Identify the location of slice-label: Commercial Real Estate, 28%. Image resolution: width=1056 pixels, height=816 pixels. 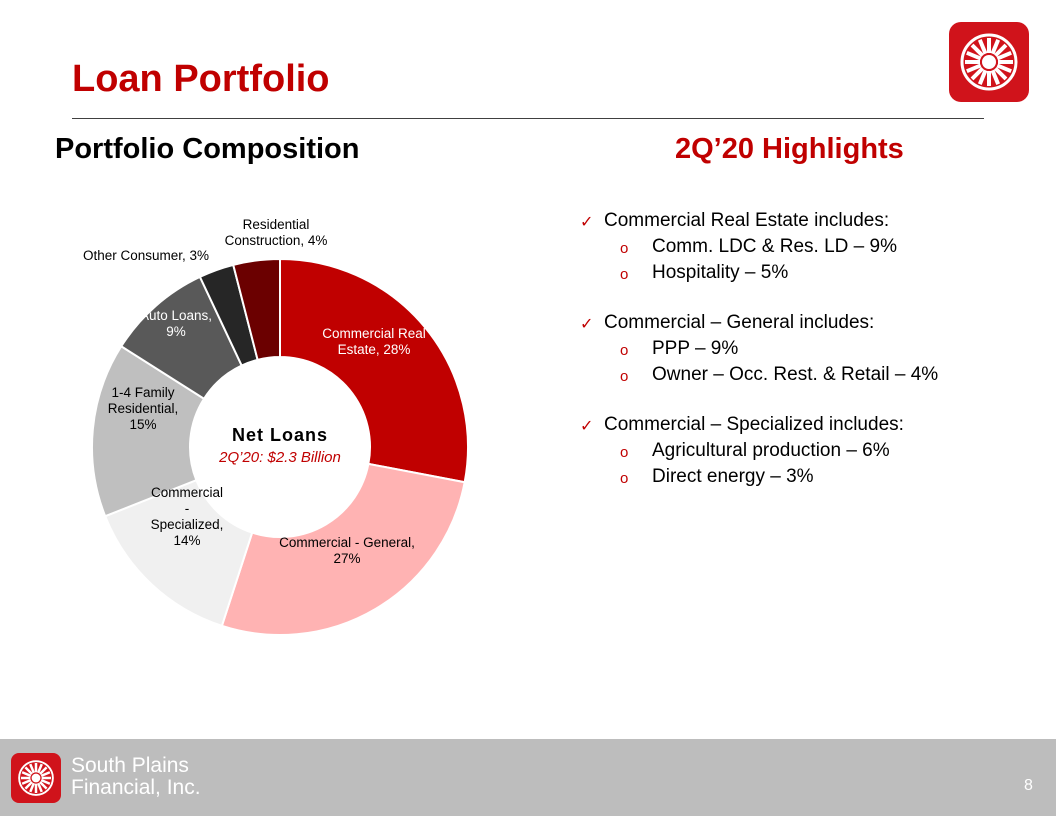
(374, 341).